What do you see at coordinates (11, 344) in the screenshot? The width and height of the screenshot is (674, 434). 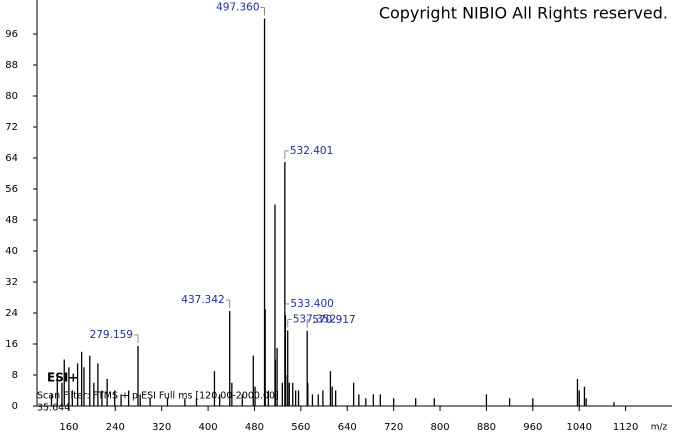 I see `y-tick-label: 16` at bounding box center [11, 344].